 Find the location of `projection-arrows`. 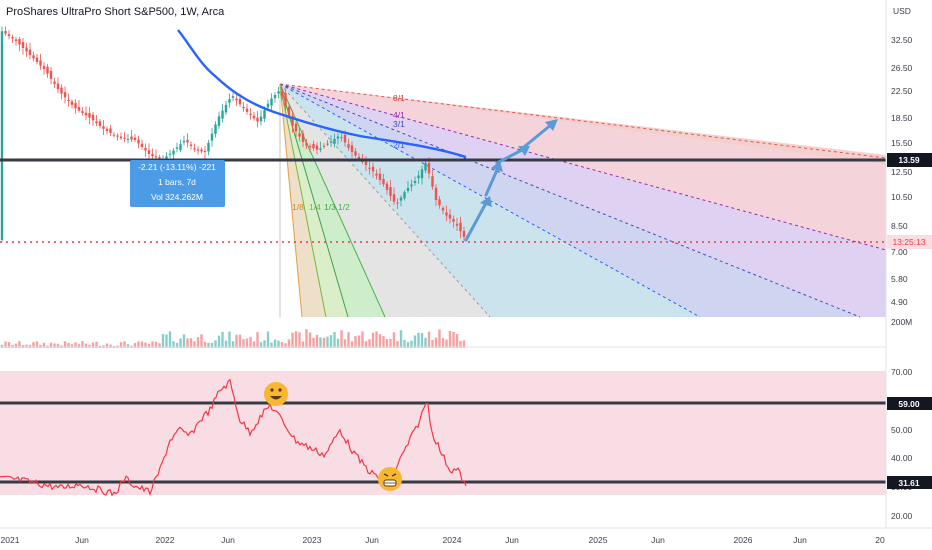

projection-arrows is located at coordinates (511, 180).